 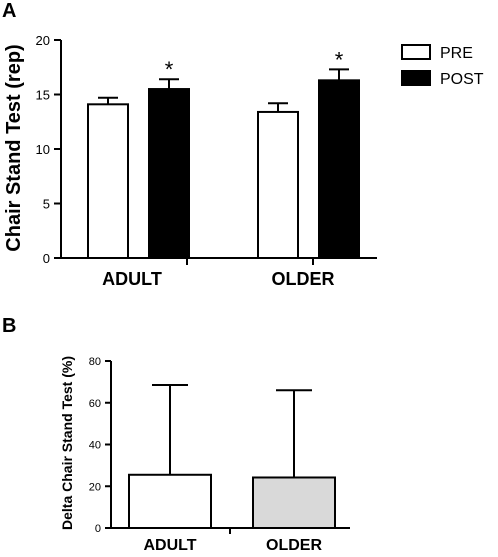 What do you see at coordinates (9, 11) in the screenshot?
I see `panel-a-label: A` at bounding box center [9, 11].